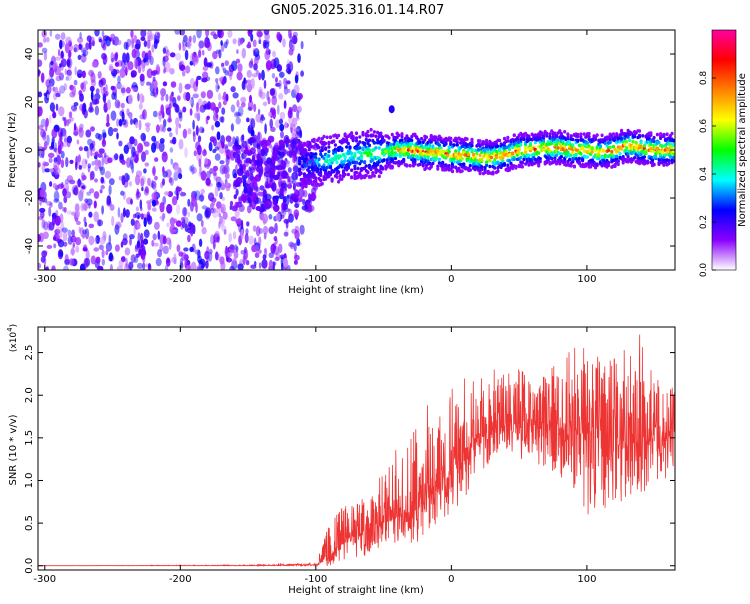 The width and height of the screenshot is (750, 604). I want to click on snr-x-tick-label: -200, so click(180, 579).